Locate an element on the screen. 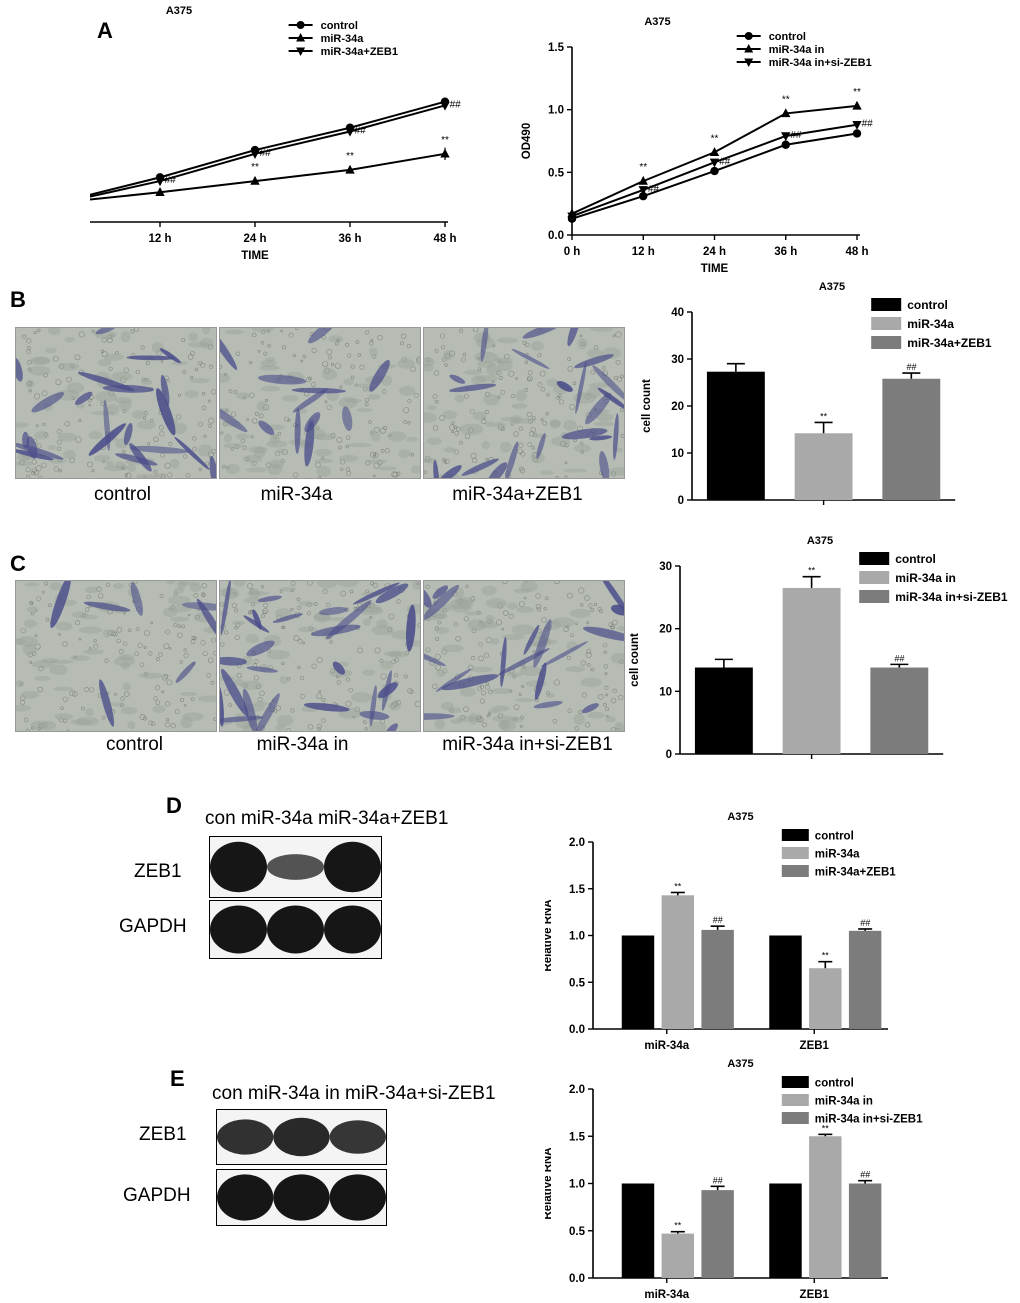 Image resolution: width=1020 pixels, height=1303 pixels. d-y-tick-label: 2.0 is located at coordinates (577, 843).